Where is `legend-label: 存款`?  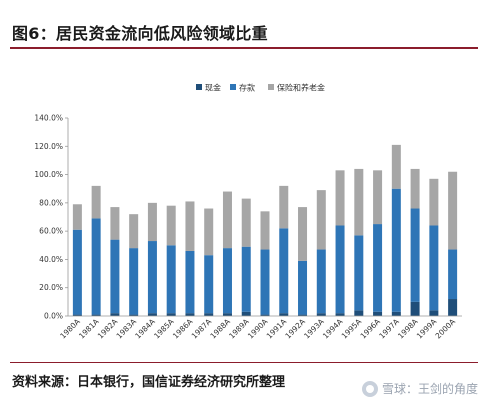
legend-label: 存款 is located at coordinates (247, 88).